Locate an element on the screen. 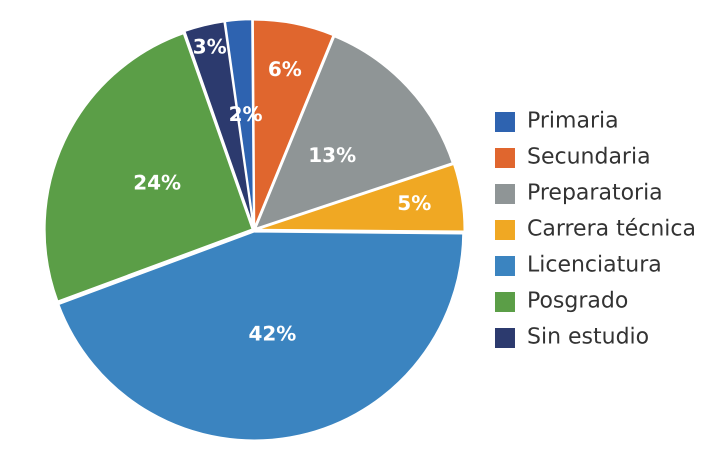 This screenshot has width=724, height=460. legend-label: Secundaria is located at coordinates (588, 157).